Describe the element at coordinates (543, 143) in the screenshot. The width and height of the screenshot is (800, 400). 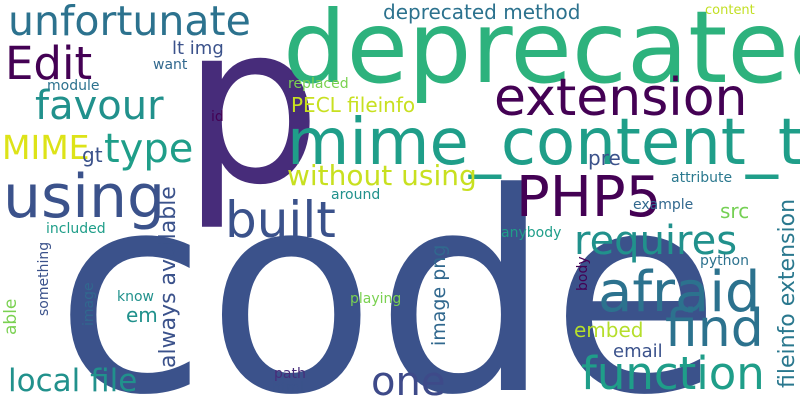
I see `word-mime-content-type: mime_content_type` at that location.